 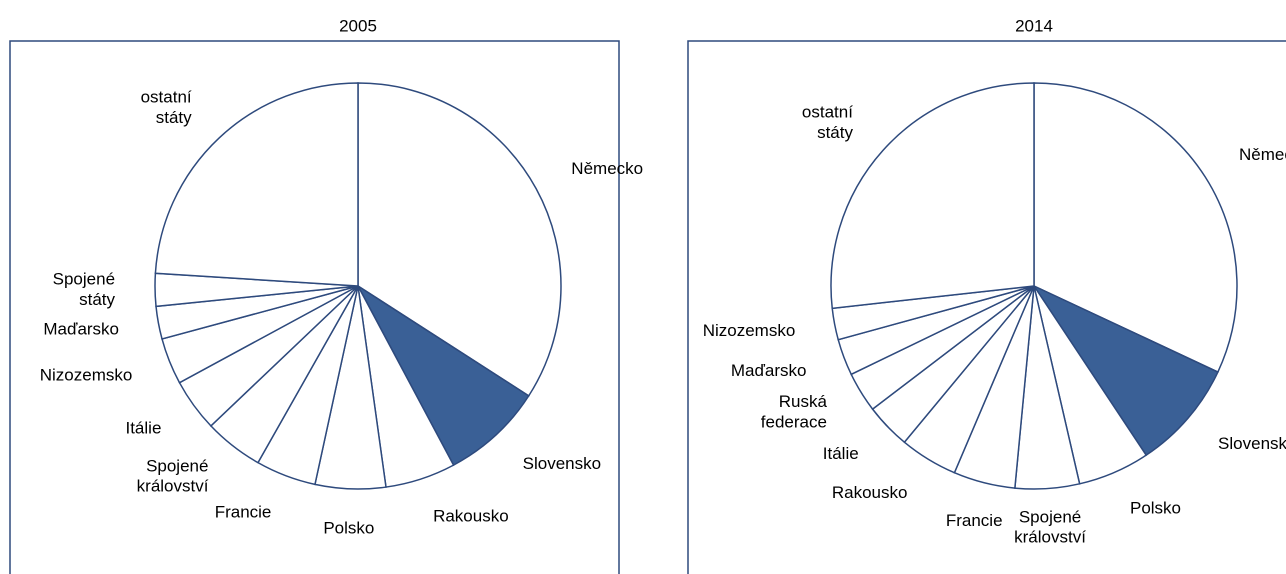 What do you see at coordinates (1034, 25) in the screenshot?
I see `chart-title: 2014` at bounding box center [1034, 25].